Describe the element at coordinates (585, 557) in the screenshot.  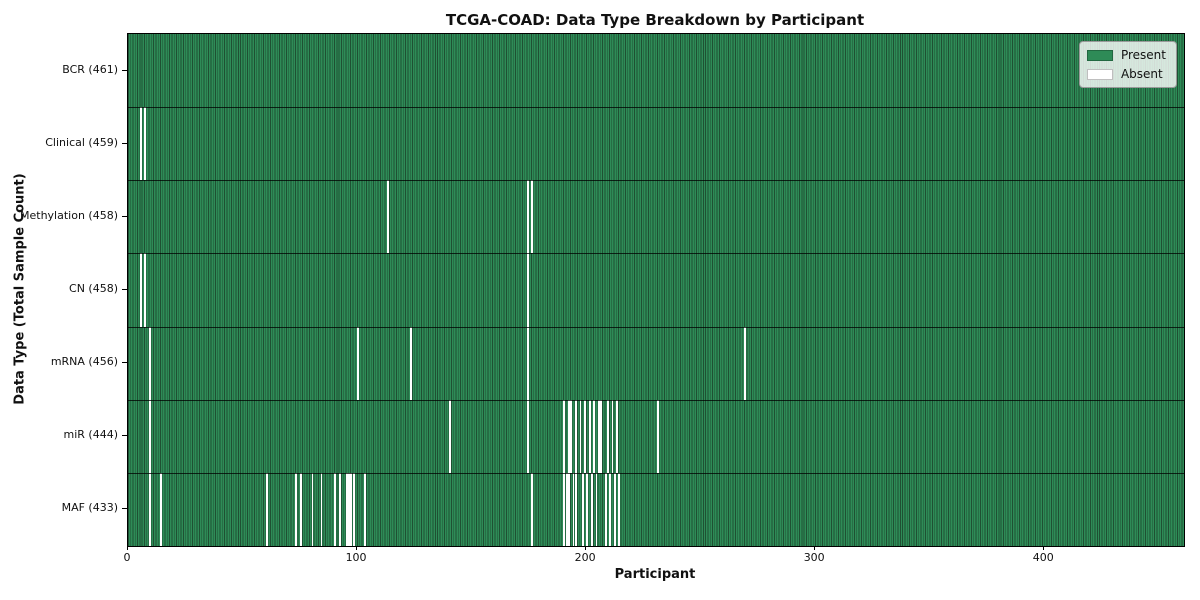
I see `x-tick-label: 200` at that location.